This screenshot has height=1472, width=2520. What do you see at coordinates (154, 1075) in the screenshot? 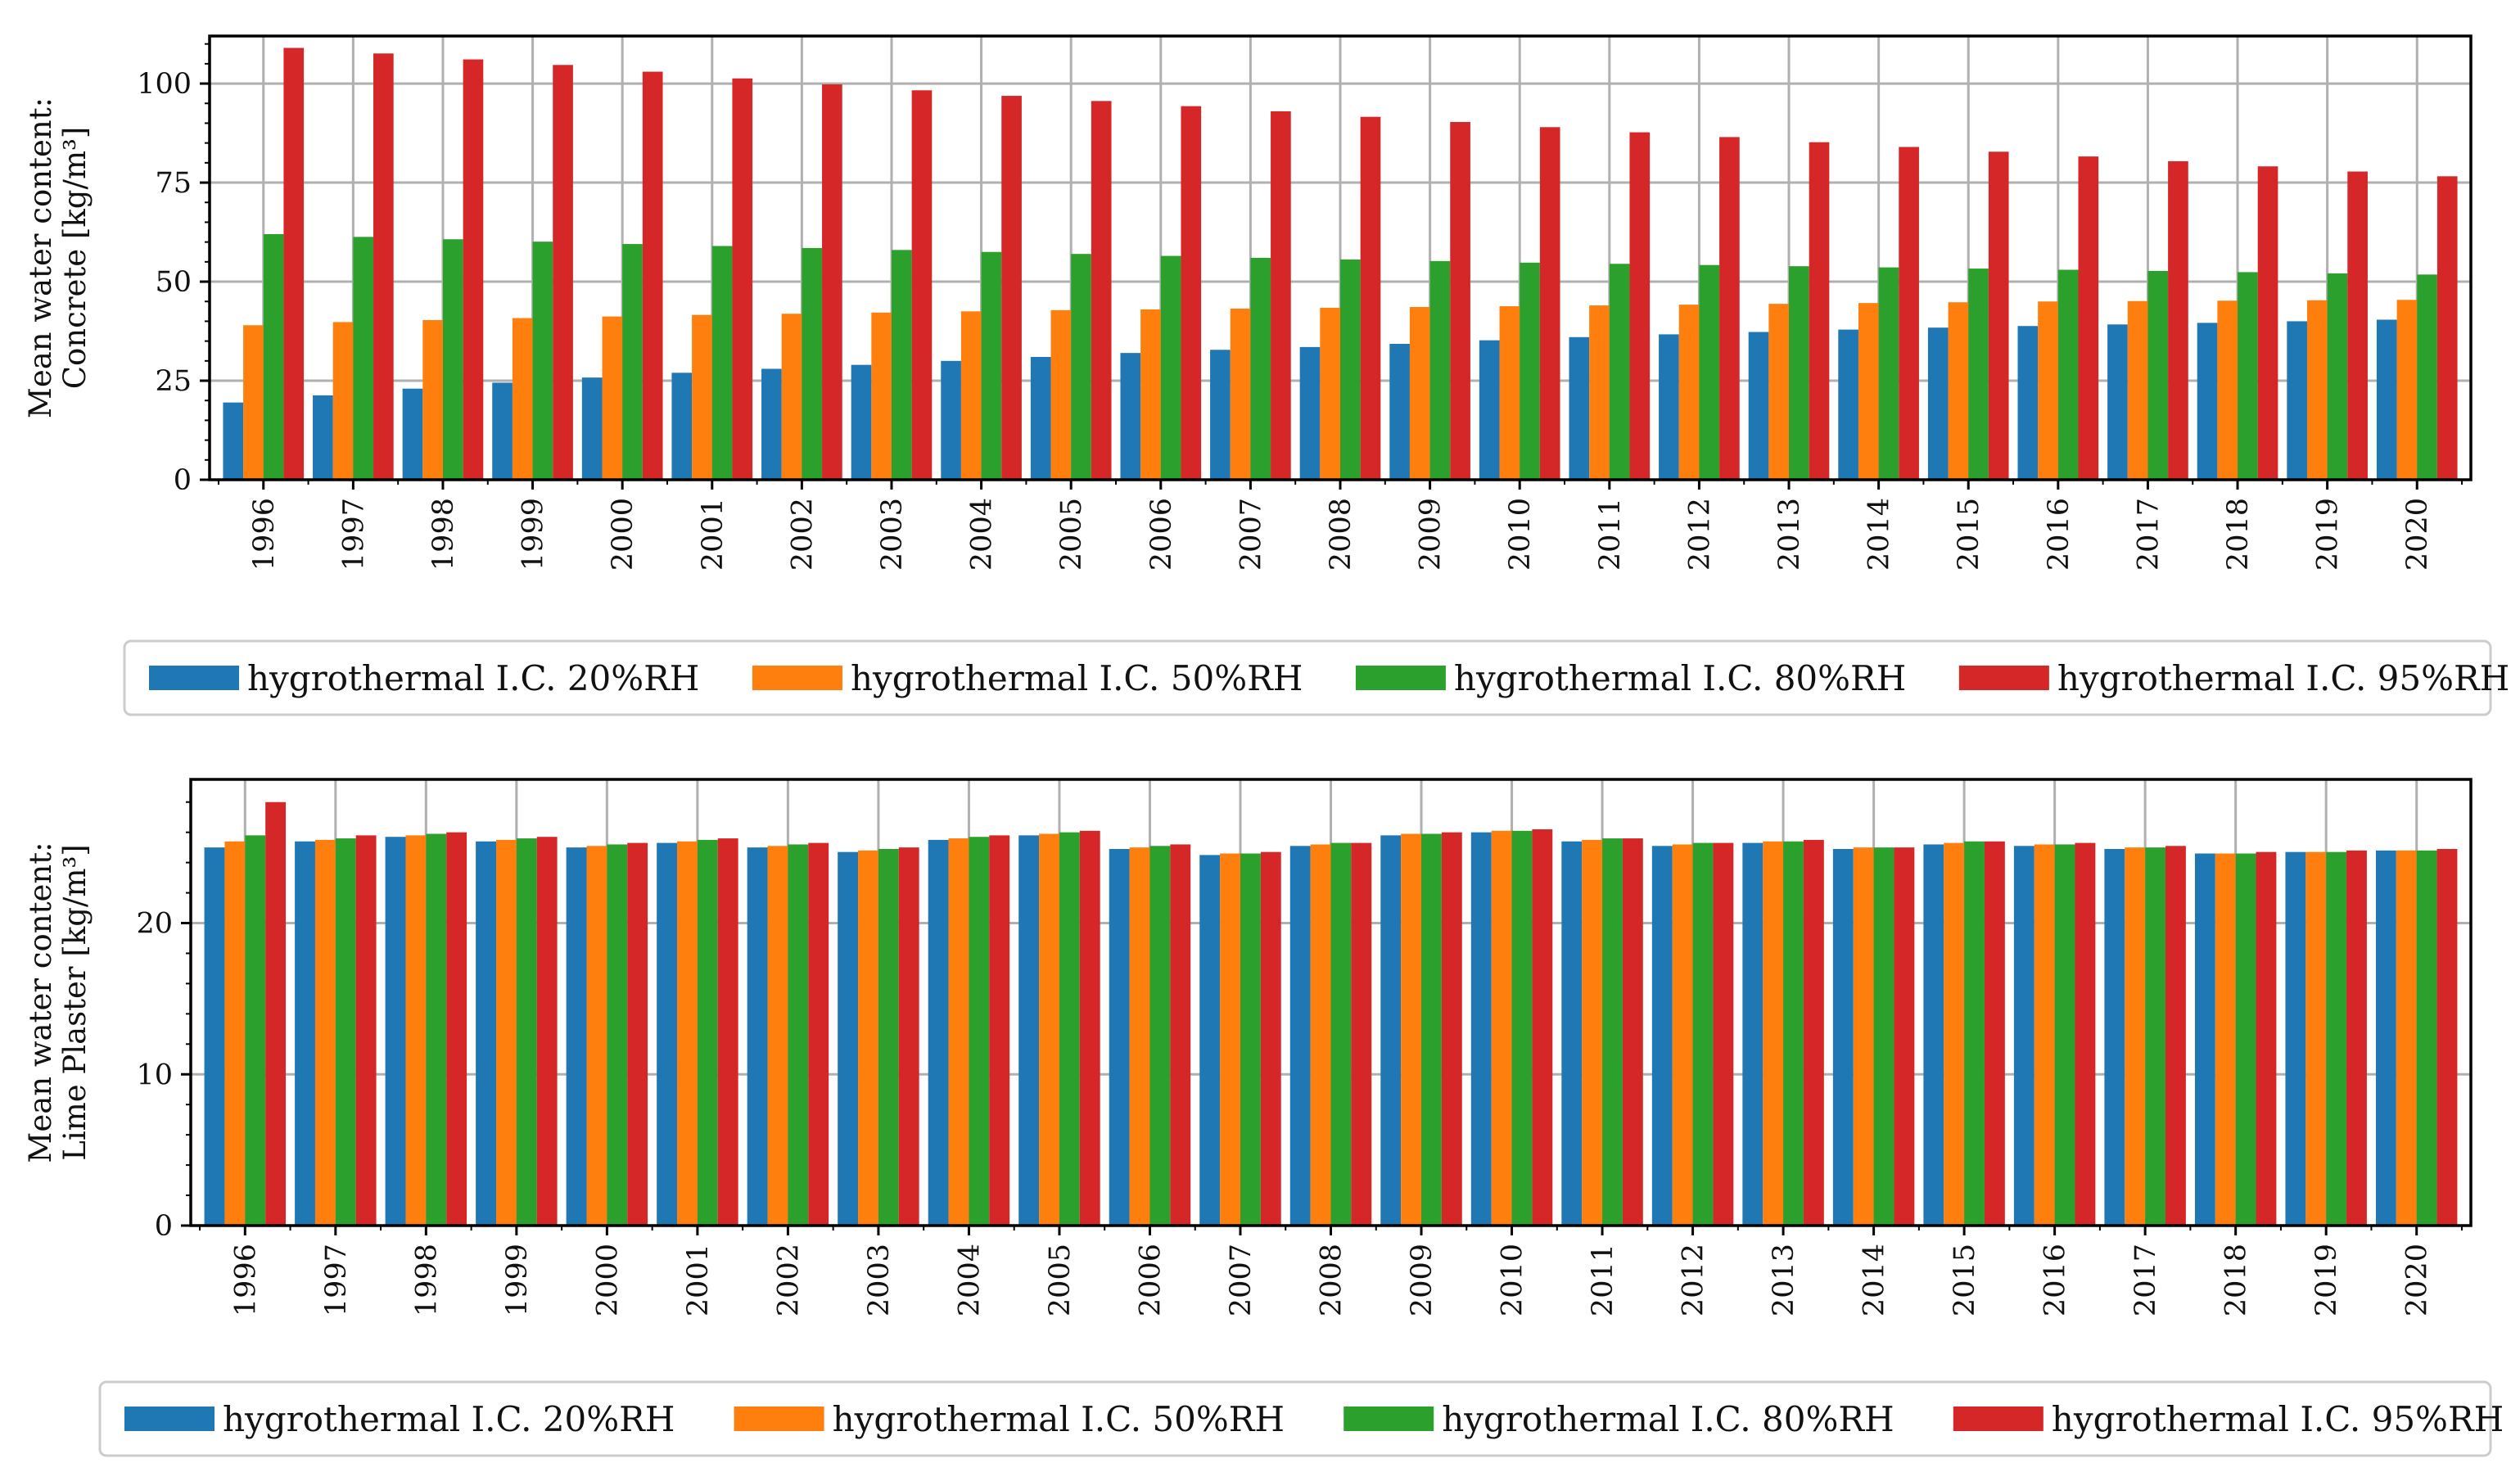
I see `y-tick-label: 10` at bounding box center [154, 1075].